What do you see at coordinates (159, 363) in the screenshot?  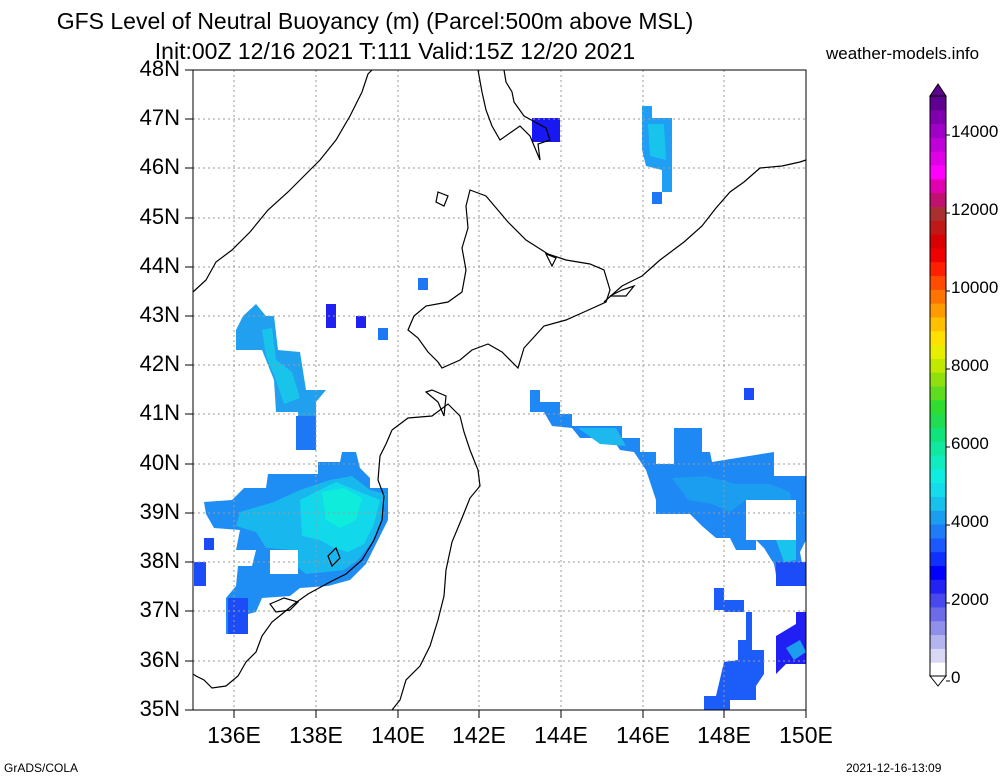 I see `lat-label: 42N` at bounding box center [159, 363].